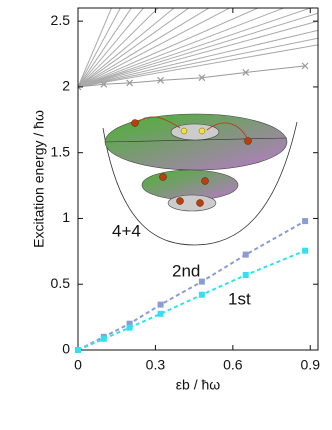 Image resolution: width=332 pixels, height=430 pixels. Describe the element at coordinates (61, 20) in the screenshot. I see `y-tick-label: 2.5` at that location.